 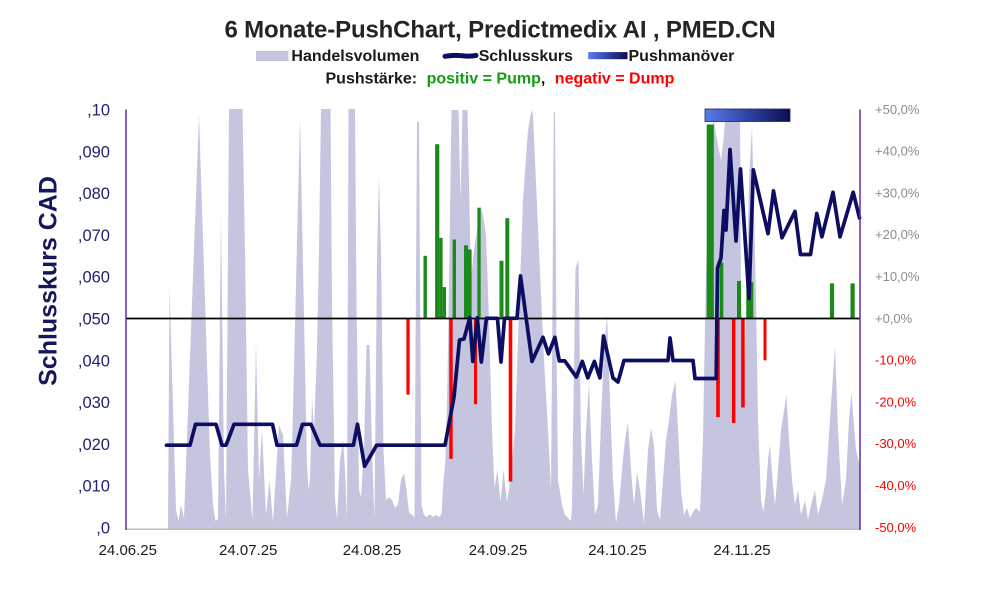 What do you see at coordinates (896, 527) in the screenshot?
I see `svg-text: -50,0%` at bounding box center [896, 527].